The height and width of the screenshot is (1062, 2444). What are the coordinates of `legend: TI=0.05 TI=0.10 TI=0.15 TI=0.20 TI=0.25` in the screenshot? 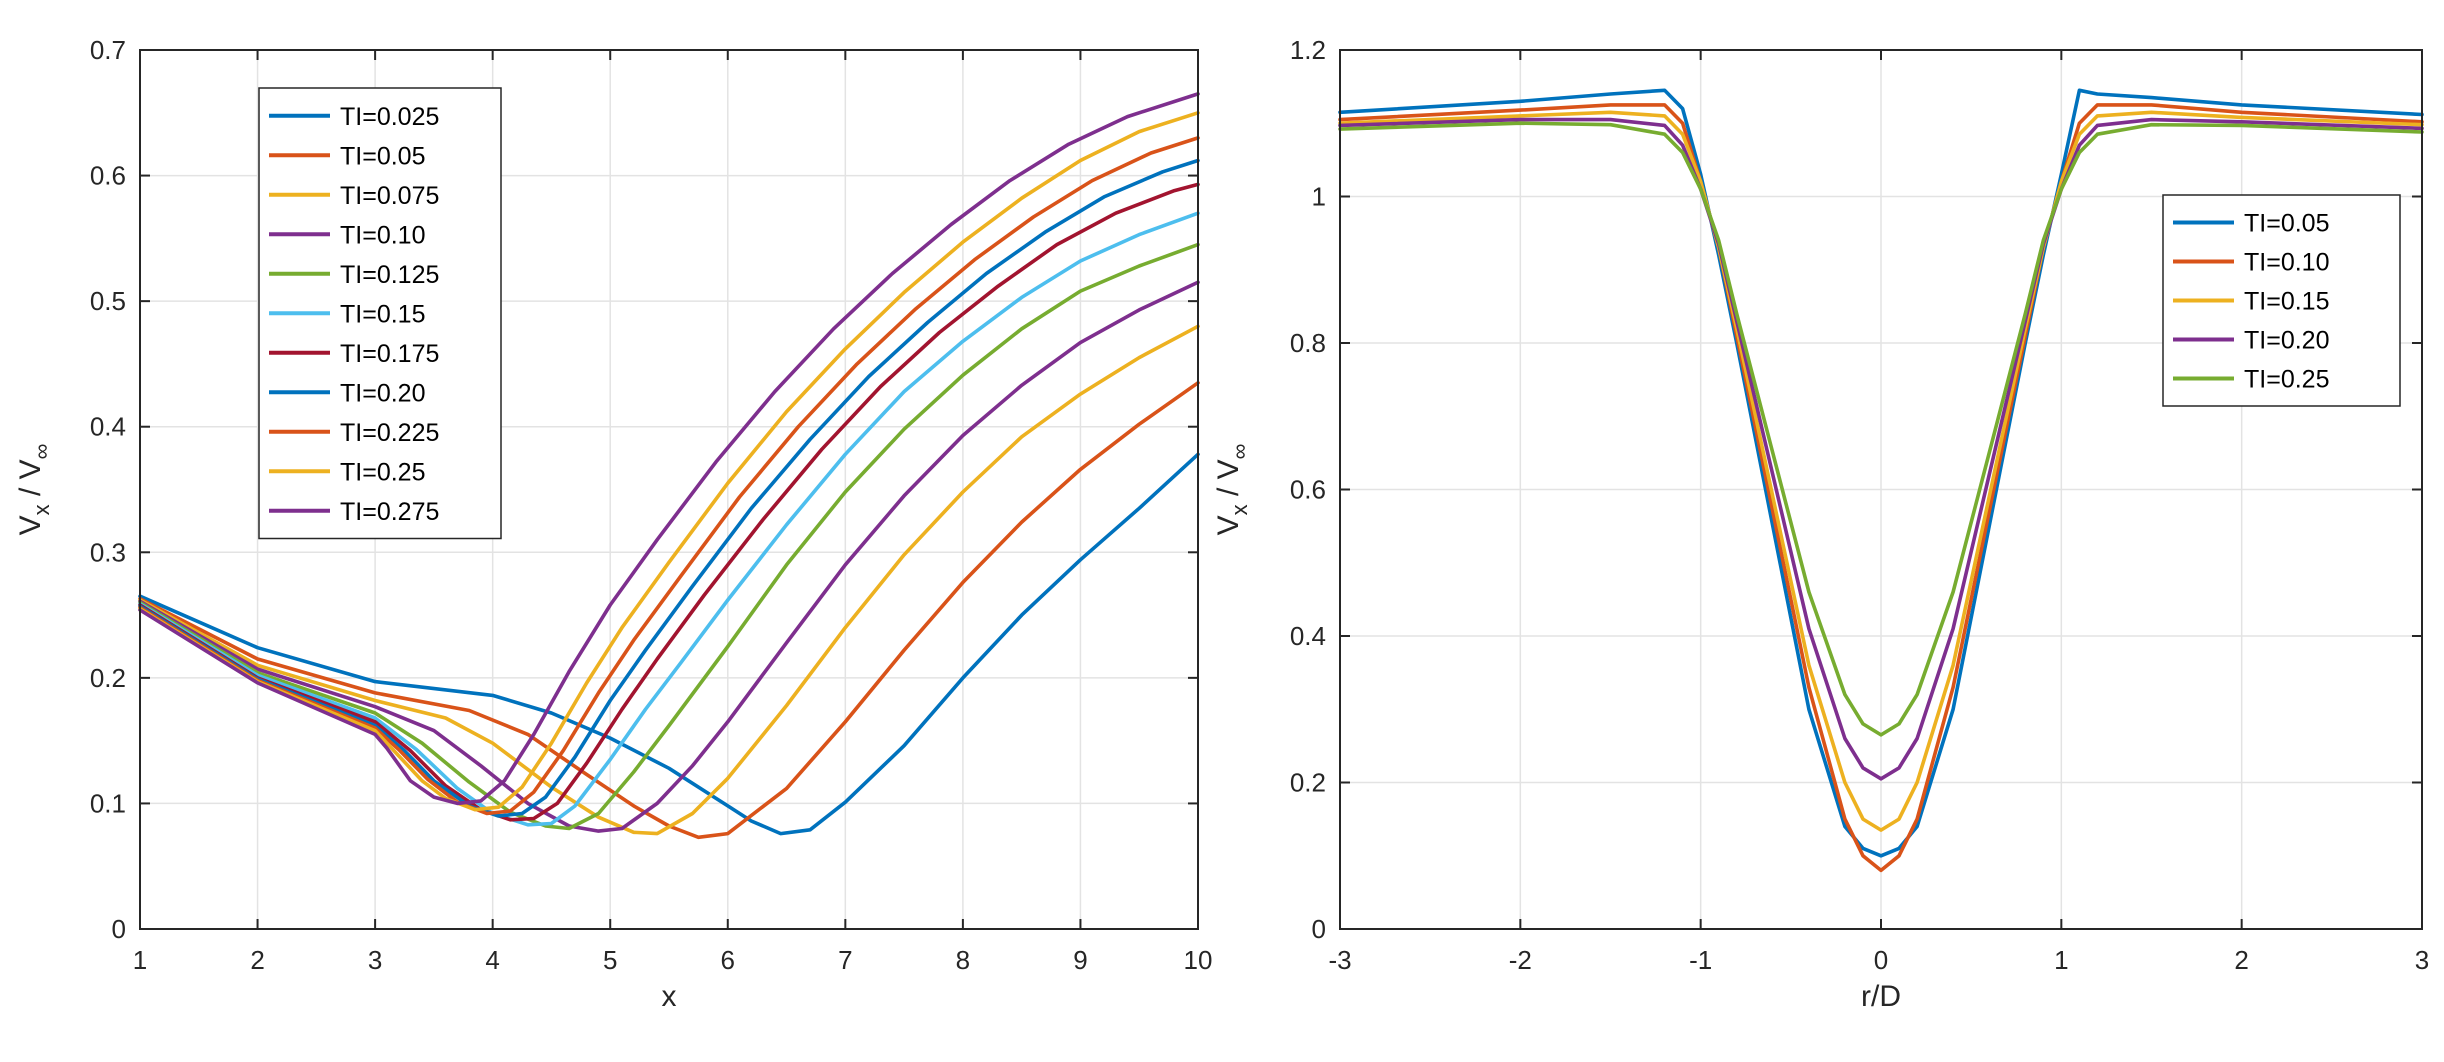 It's located at (2281, 300).